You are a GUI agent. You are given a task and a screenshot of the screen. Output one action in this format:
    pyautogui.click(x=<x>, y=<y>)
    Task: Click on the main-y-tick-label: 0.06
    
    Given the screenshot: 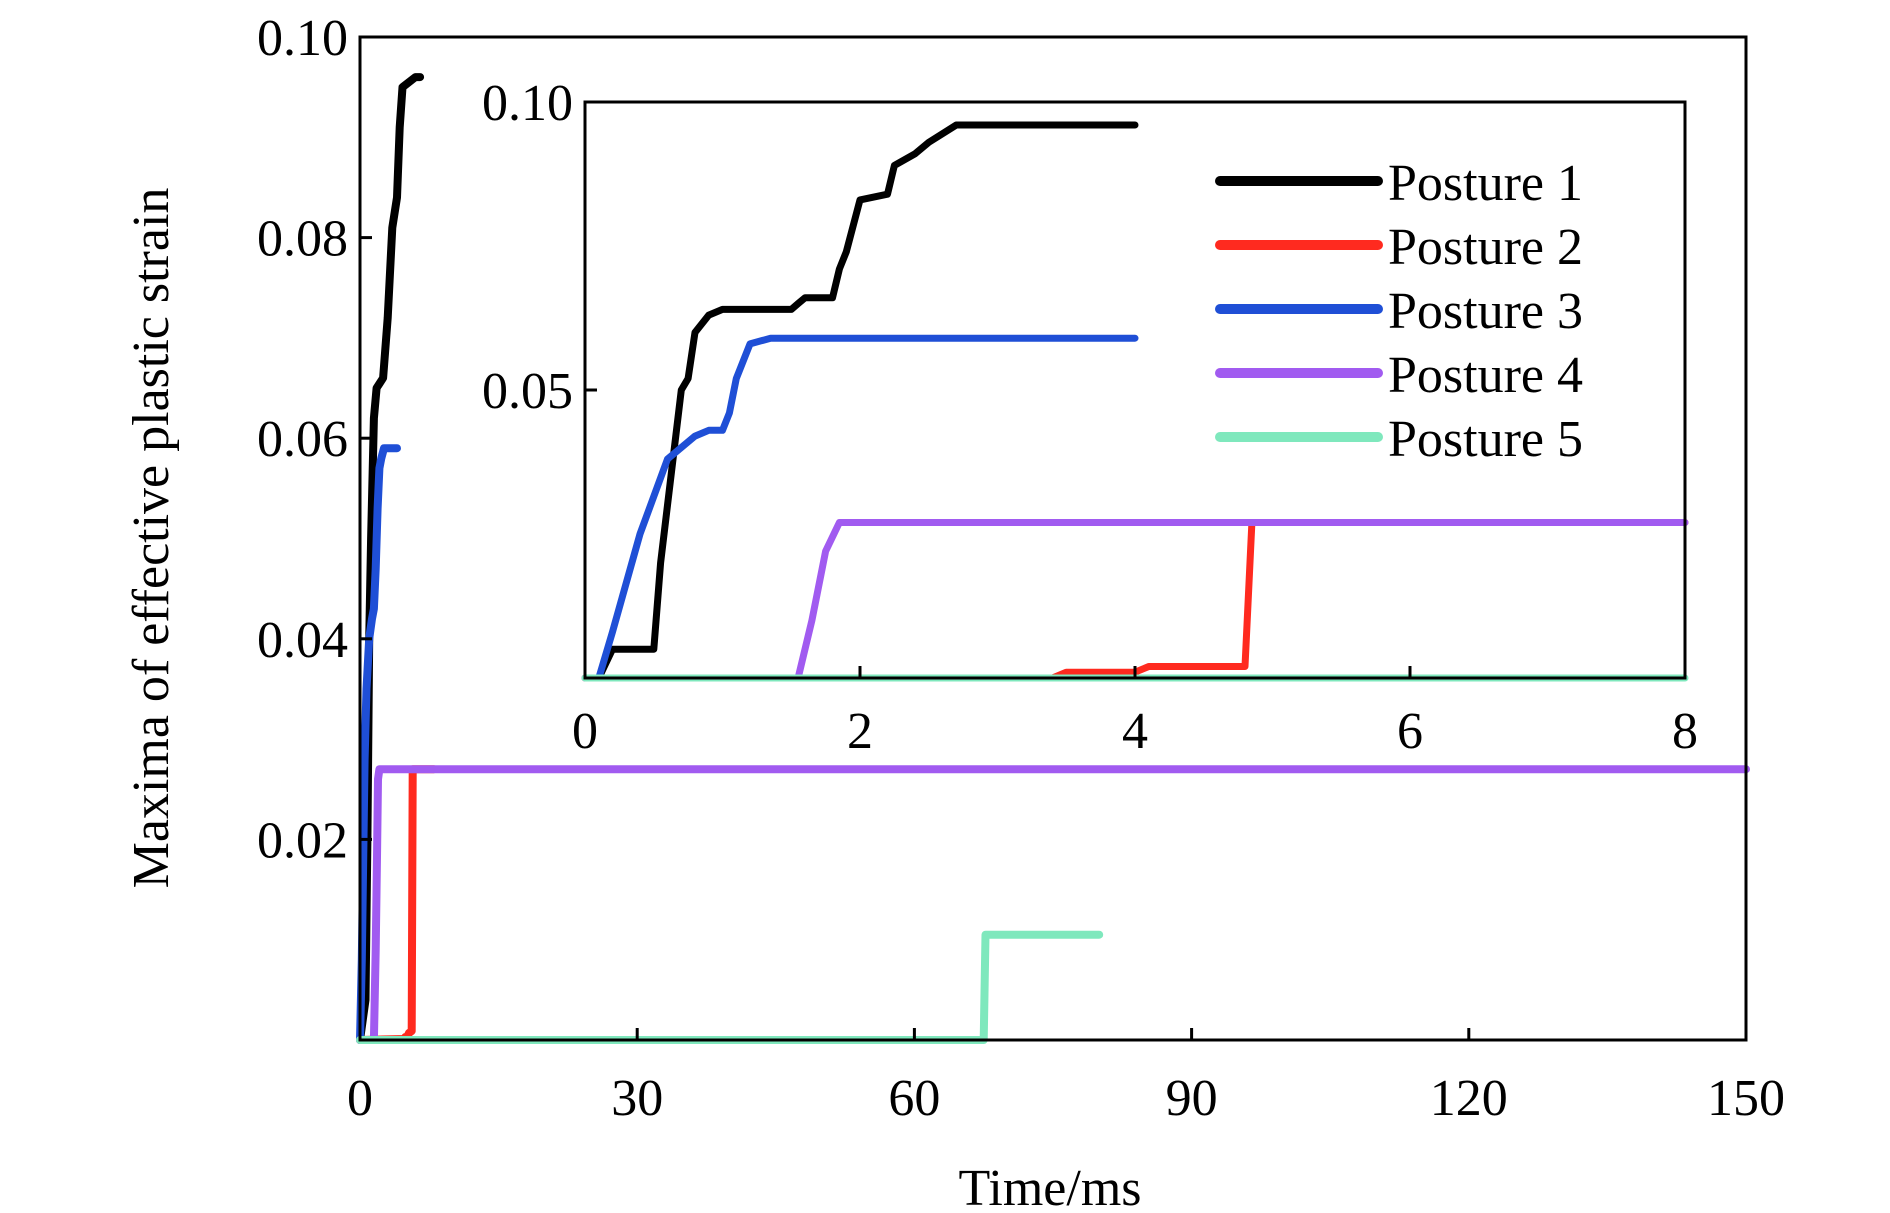 What is the action you would take?
    pyautogui.click(x=302, y=439)
    